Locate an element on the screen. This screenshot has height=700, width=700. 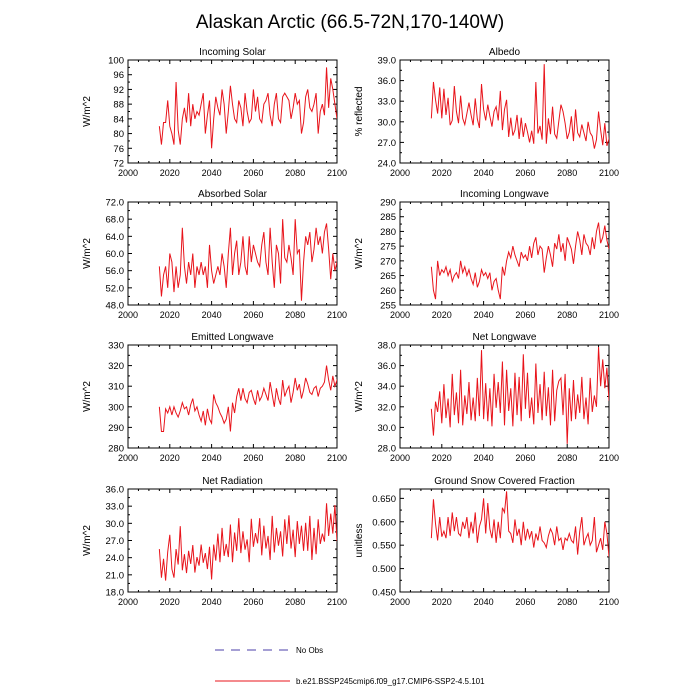
net-longwave-ytick-label: 32.0 is located at coordinates (387, 407).